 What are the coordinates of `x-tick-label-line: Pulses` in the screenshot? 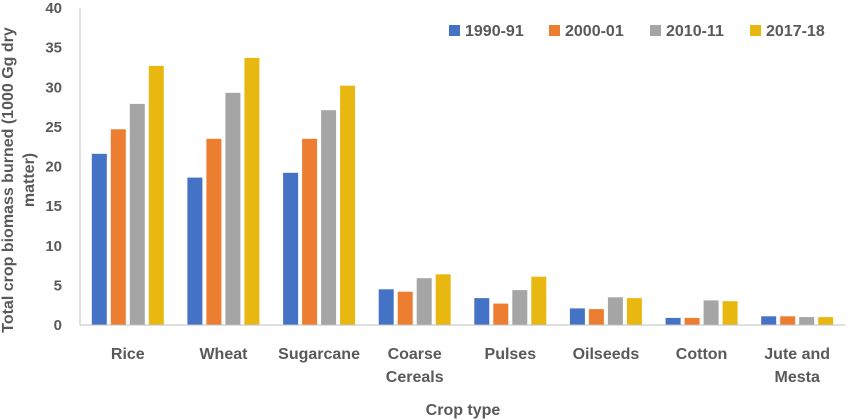 It's located at (511, 354).